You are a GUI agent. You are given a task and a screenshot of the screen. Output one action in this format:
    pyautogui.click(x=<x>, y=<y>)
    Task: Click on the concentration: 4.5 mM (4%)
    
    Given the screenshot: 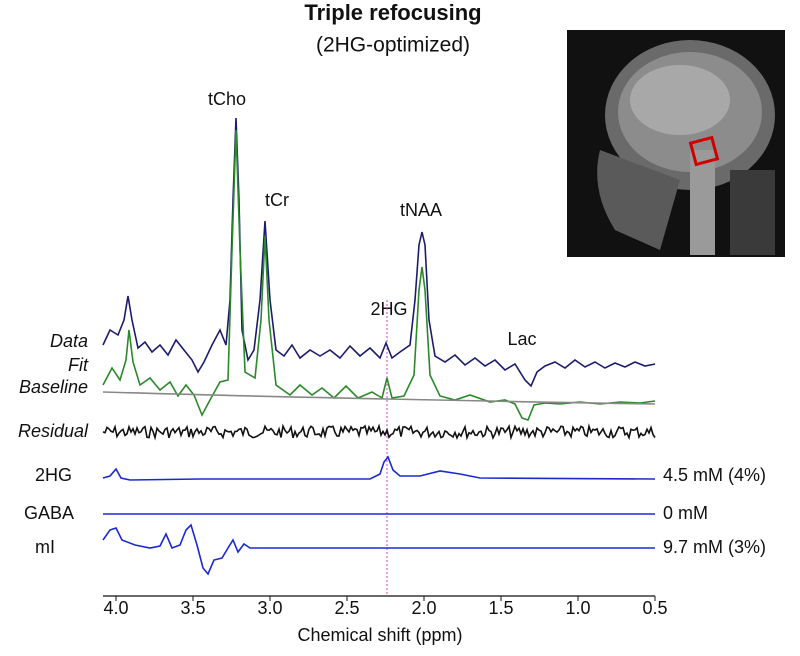 What is the action you would take?
    pyautogui.click(x=714, y=475)
    